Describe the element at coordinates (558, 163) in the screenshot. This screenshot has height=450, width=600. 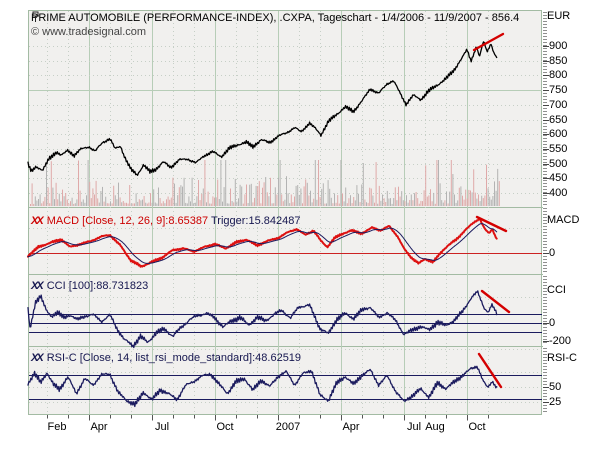
I see `price-tick-label: 500` at that location.